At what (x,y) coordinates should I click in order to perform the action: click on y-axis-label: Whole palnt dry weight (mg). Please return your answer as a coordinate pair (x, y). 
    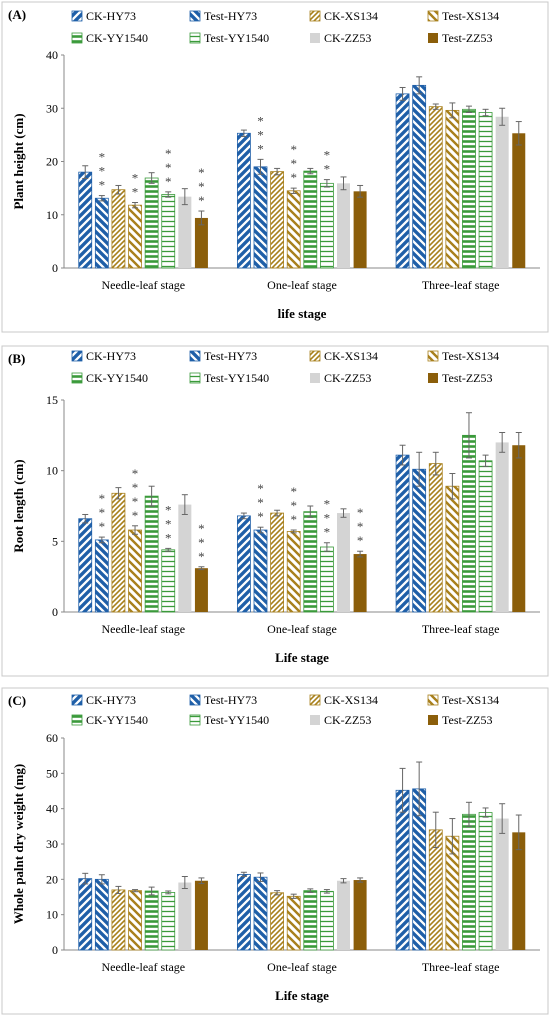
    Looking at the image, I should click on (18, 844).